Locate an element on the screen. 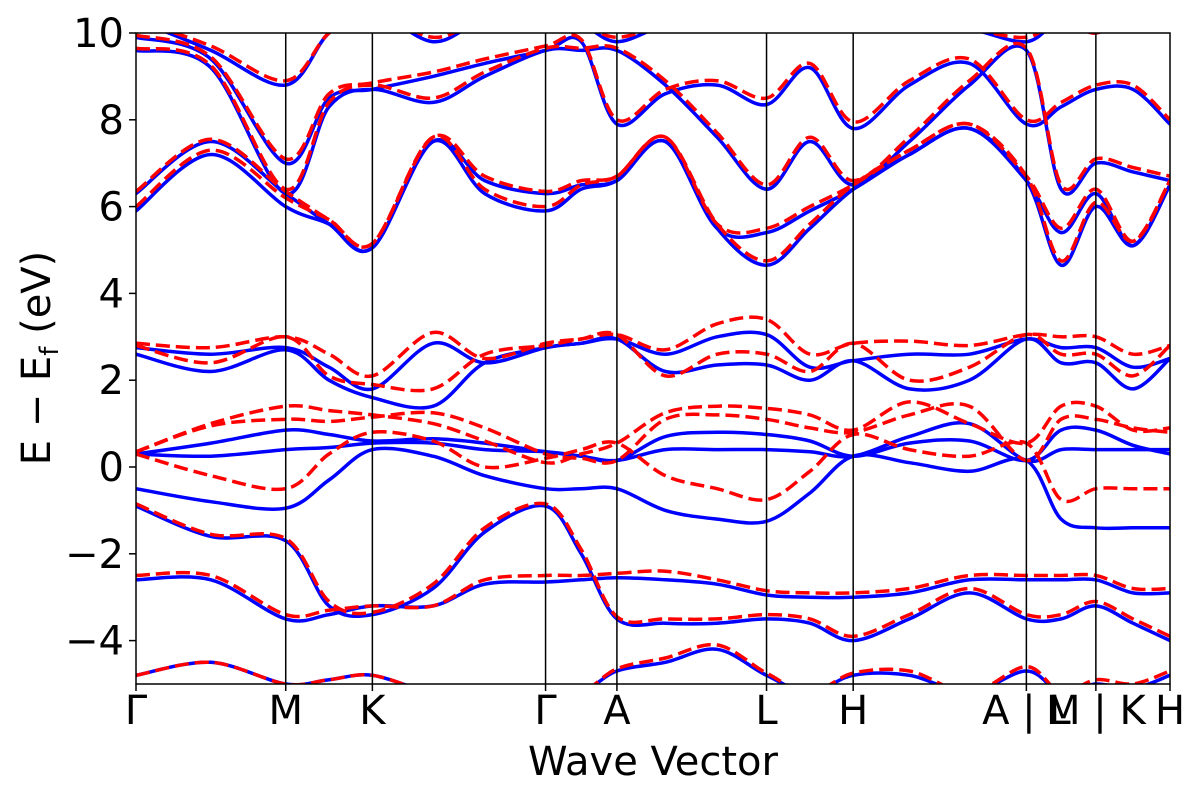 The image size is (1200, 800). x-axis-label: Wave Vector is located at coordinates (653, 762).